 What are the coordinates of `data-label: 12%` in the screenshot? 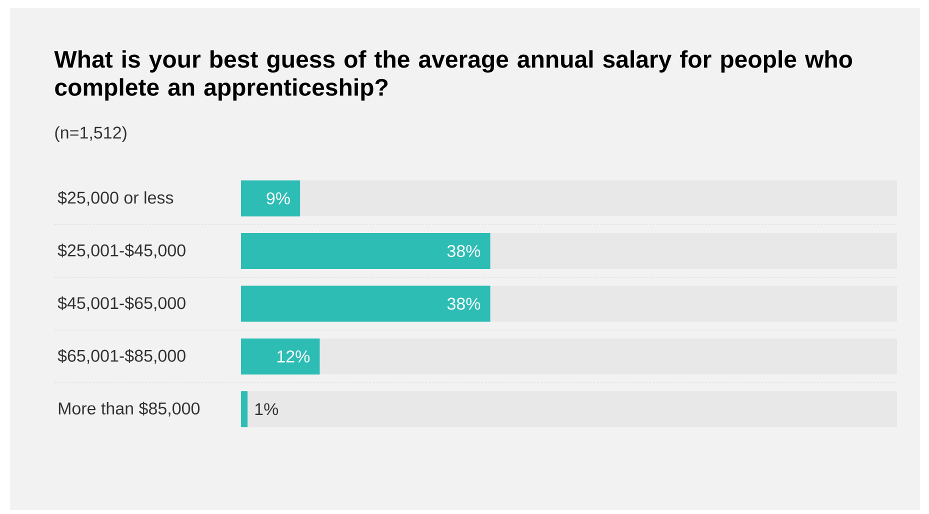 It's located at (293, 356).